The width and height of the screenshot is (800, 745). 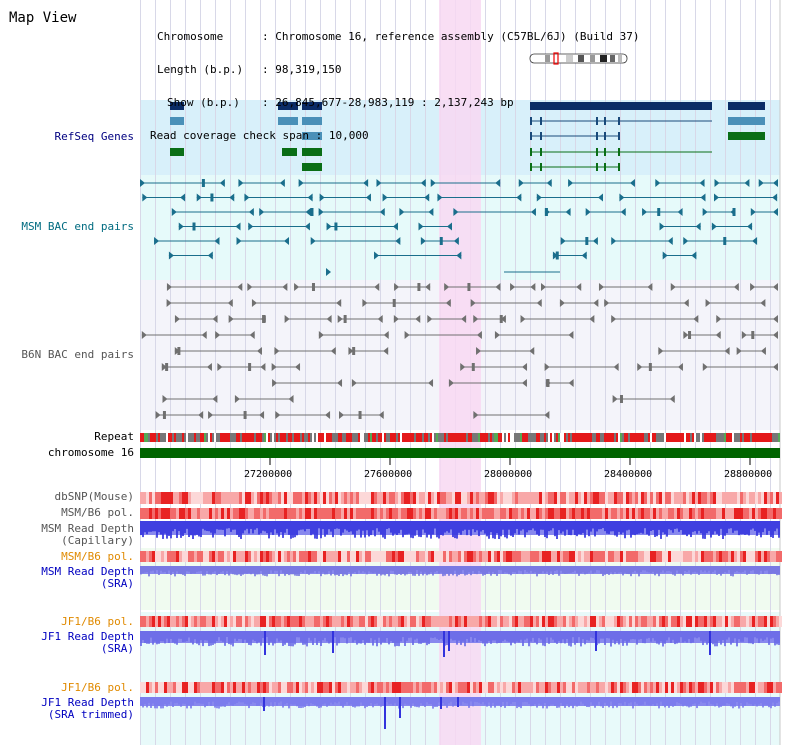 What do you see at coordinates (77, 226) in the screenshot?
I see `track-label-msm-bac: MSM BAC end pairs` at bounding box center [77, 226].